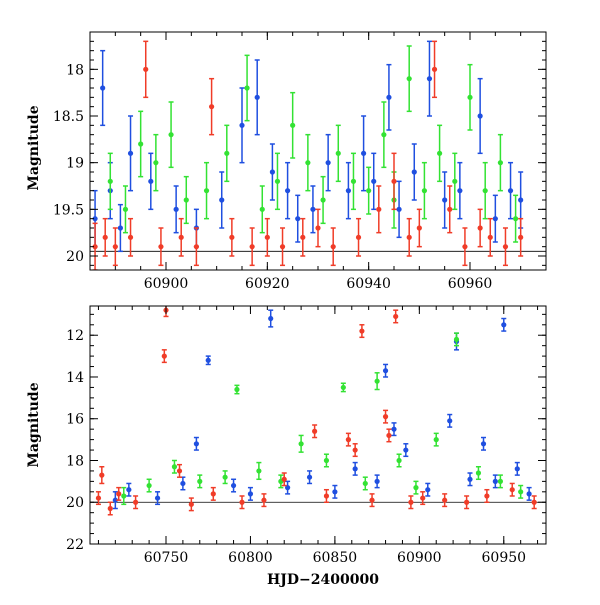 The image size is (600, 605). What do you see at coordinates (75, 70) in the screenshot?
I see `top-y-tick-label: 18` at bounding box center [75, 70].